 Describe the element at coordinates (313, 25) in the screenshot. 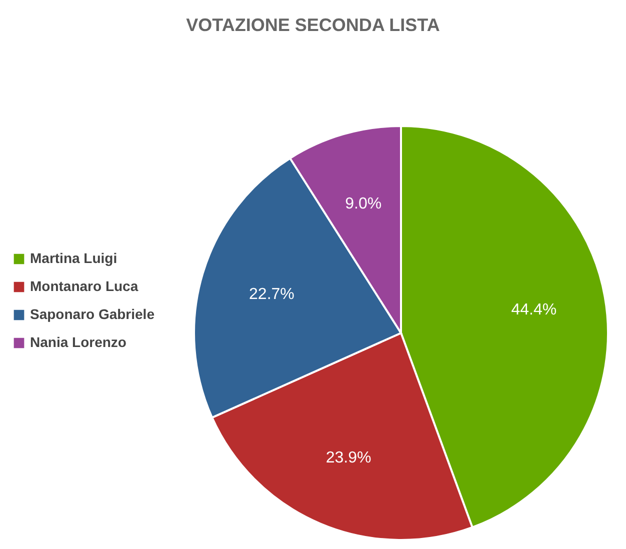

I see `chart-title: VOTAZIONE SECONDA LISTA` at that location.